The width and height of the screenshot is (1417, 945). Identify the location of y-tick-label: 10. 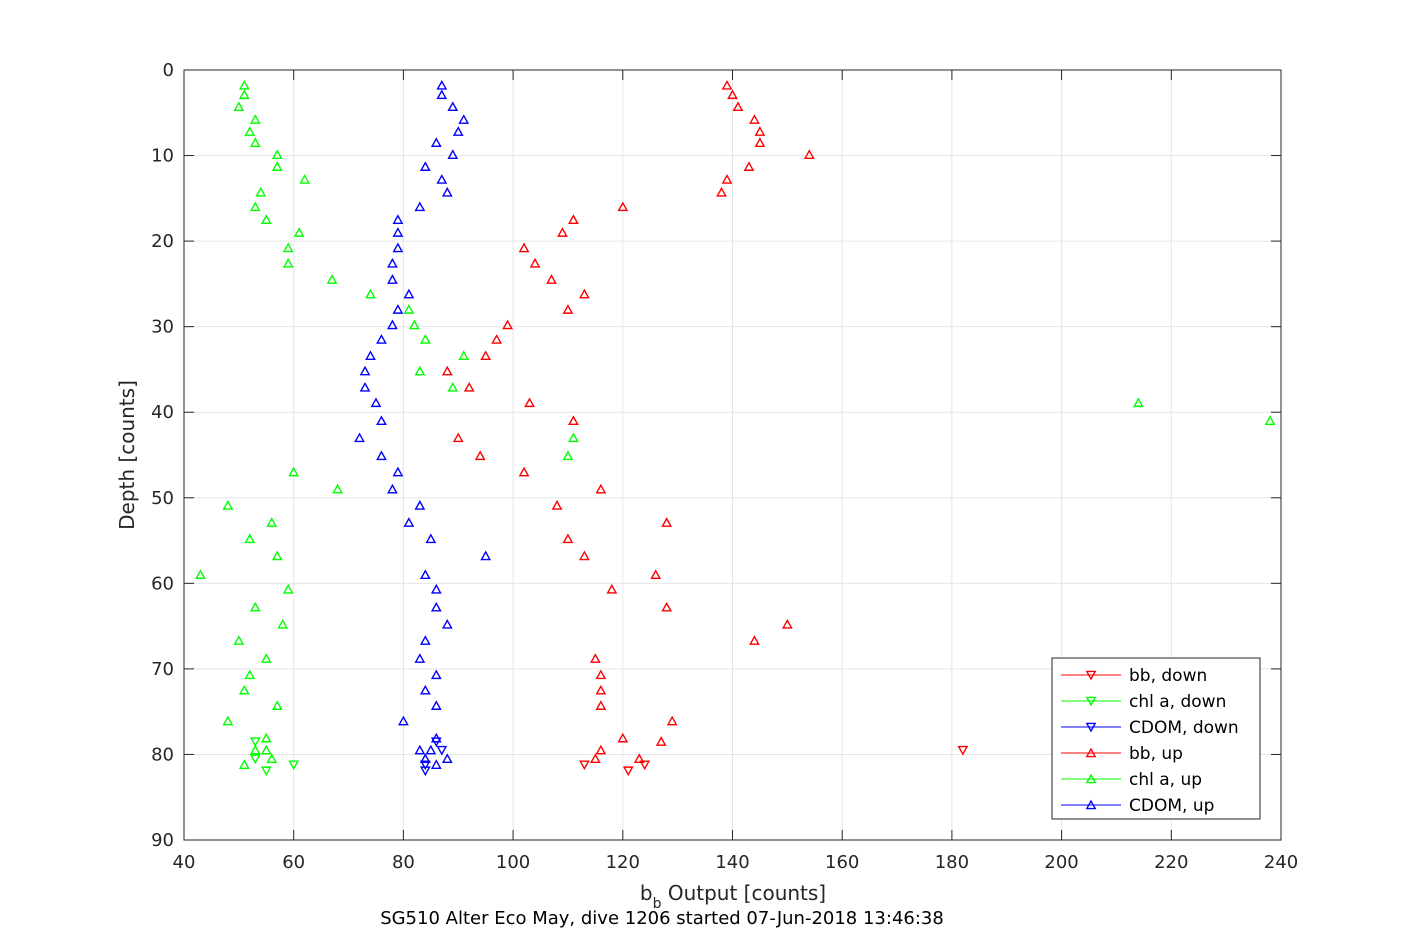
(162, 156).